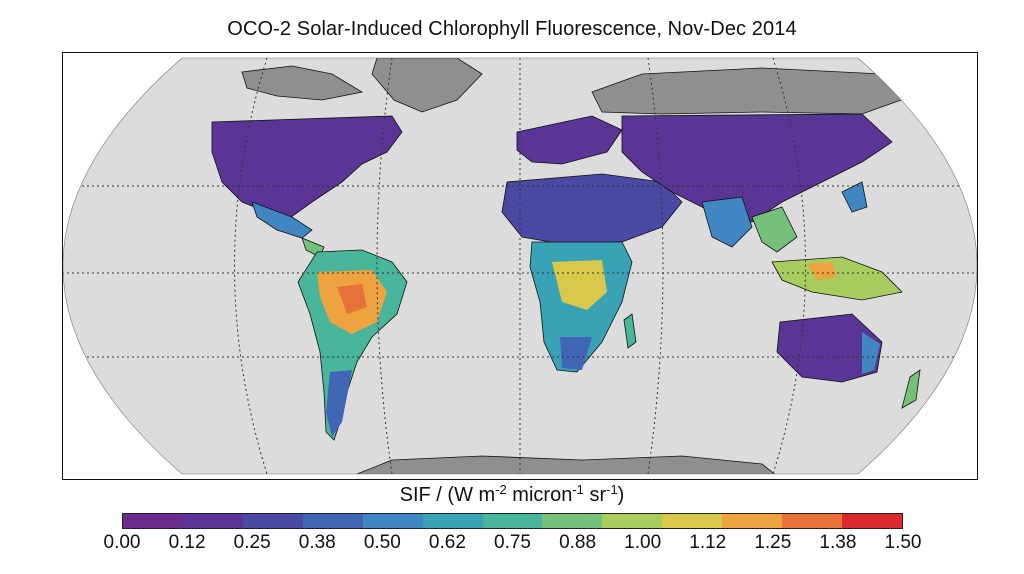 The image size is (1024, 574). I want to click on colorbar-label-exp3: -1, so click(612, 489).